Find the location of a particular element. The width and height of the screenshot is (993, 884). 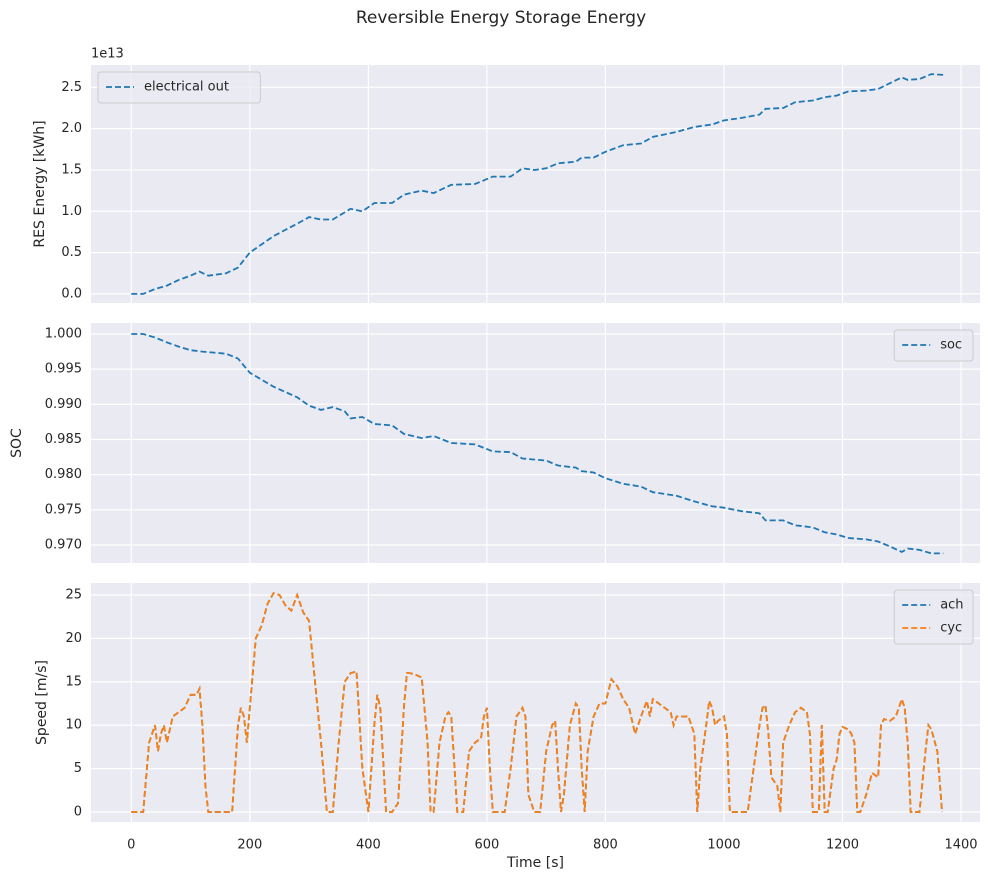

legend-label: ach is located at coordinates (951, 605).